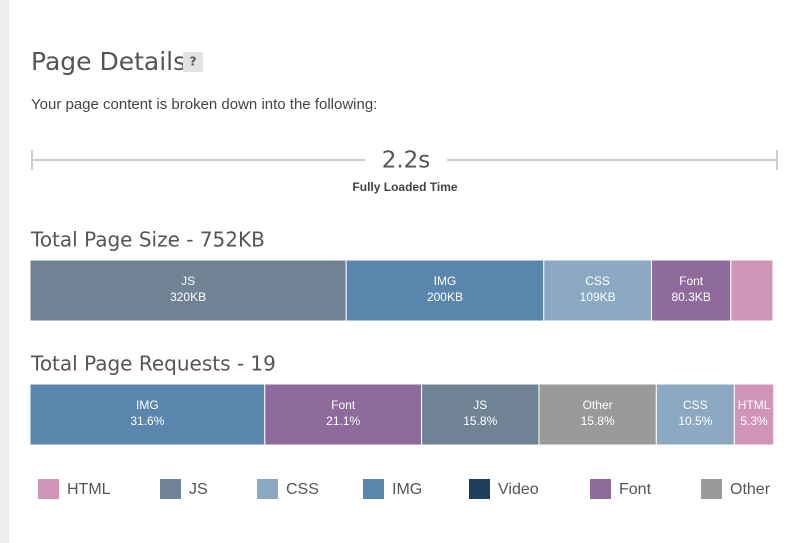 This screenshot has width=800, height=543. What do you see at coordinates (407, 489) in the screenshot?
I see `legend-label: IMG` at bounding box center [407, 489].